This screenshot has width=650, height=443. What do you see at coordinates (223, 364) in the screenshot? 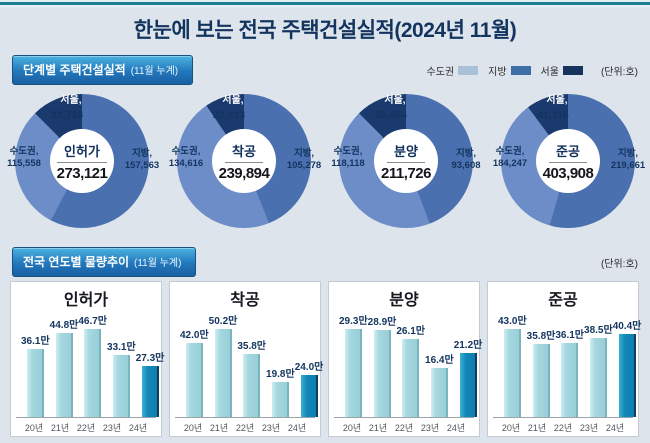
I see `bar-column: 50.2만` at bounding box center [223, 364].